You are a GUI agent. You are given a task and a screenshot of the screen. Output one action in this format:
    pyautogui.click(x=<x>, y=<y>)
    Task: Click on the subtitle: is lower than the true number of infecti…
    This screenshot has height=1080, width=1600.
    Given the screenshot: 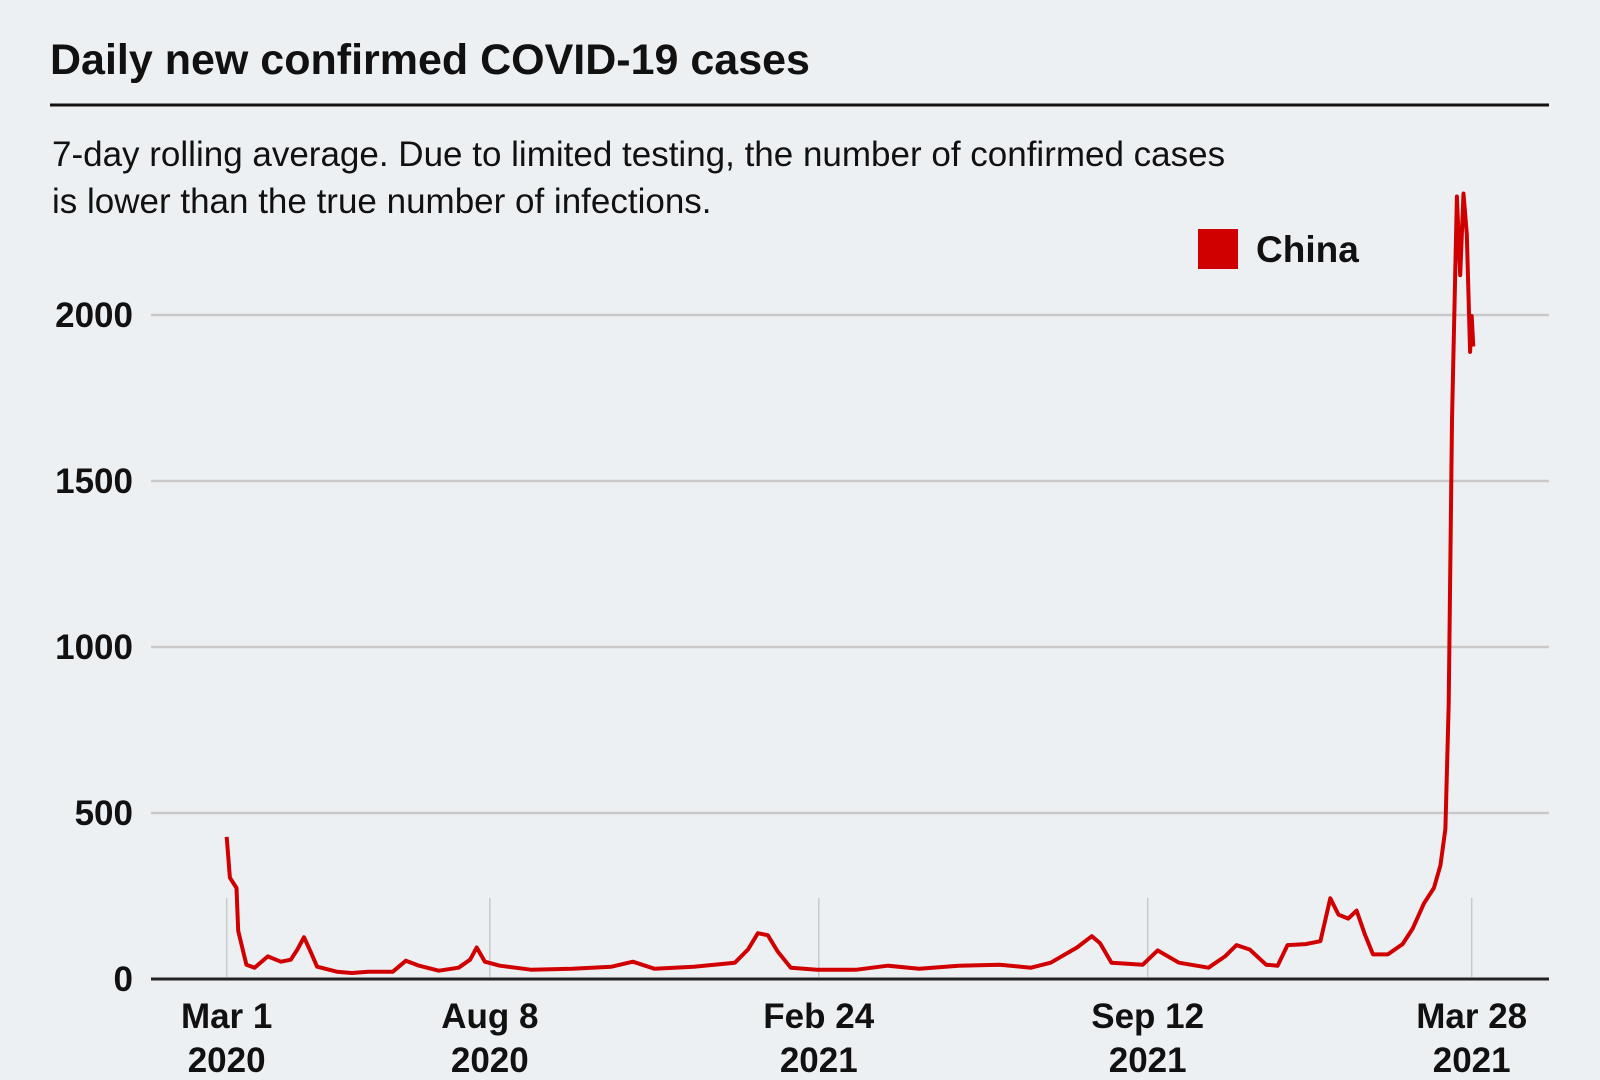 What is the action you would take?
    pyautogui.click(x=382, y=201)
    